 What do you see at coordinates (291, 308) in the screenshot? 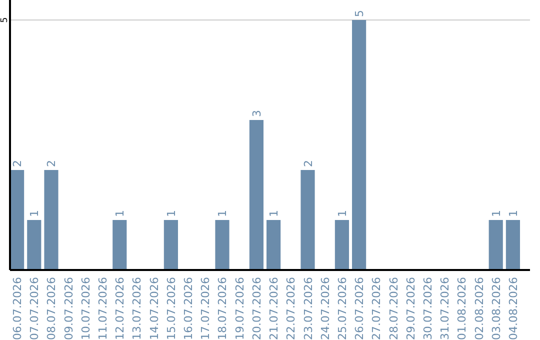
I see `x-tick-label: 22.07.2026` at bounding box center [291, 308].